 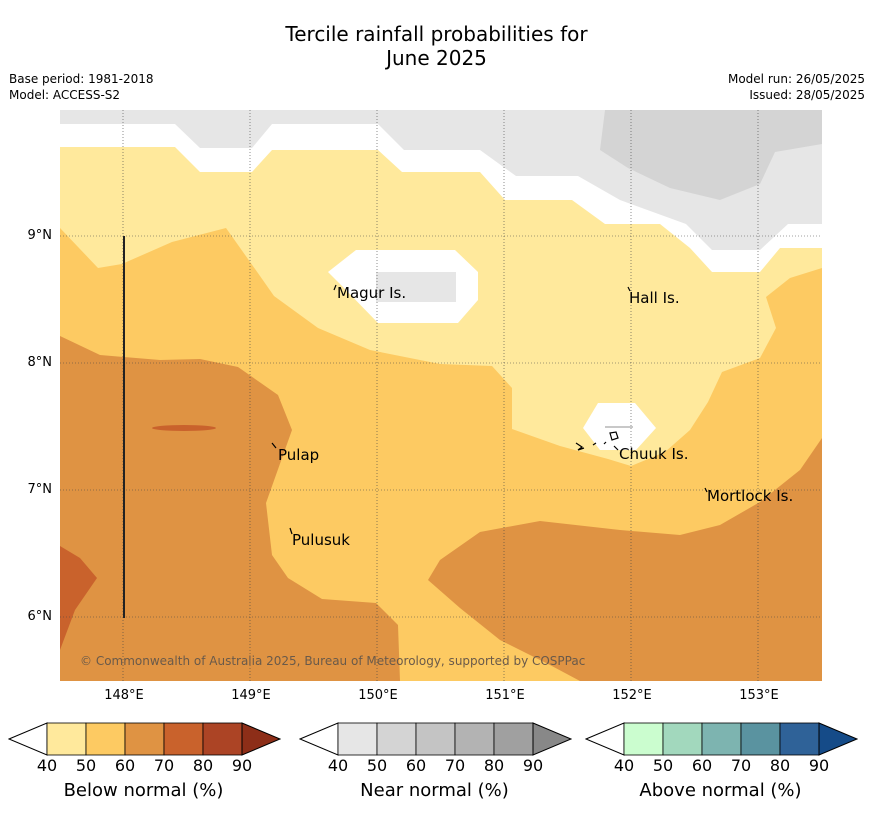 What do you see at coordinates (436, 58) in the screenshot?
I see `title-line-2: June 2025` at bounding box center [436, 58].